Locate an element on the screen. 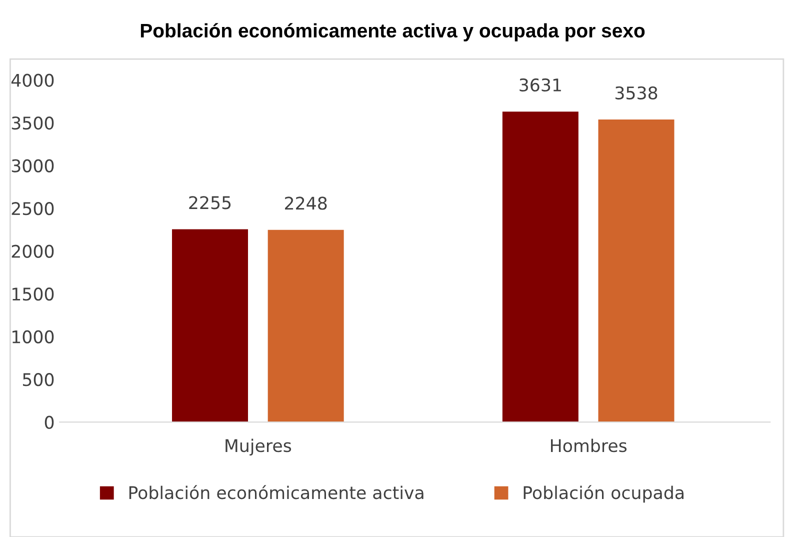 The image size is (785, 537). y-tick-label: 2000 is located at coordinates (33, 251).